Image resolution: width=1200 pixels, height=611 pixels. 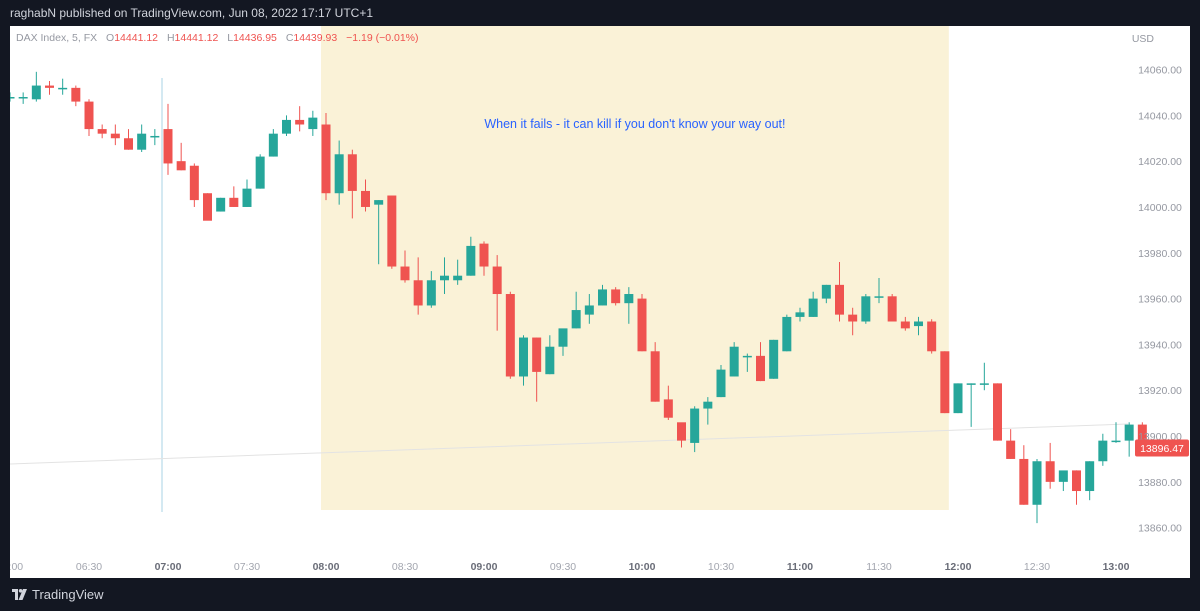 What do you see at coordinates (892, 308) in the screenshot?
I see `candle-11:35` at bounding box center [892, 308].